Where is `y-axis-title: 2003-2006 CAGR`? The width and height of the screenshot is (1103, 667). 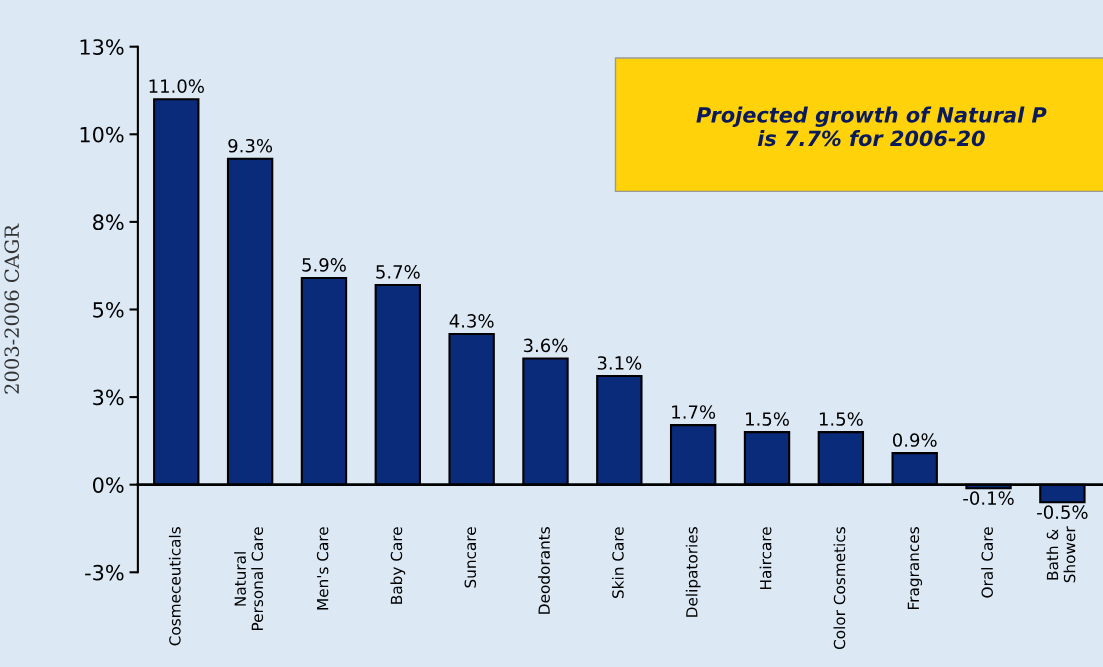 y-axis-title: 2003-2006 CAGR is located at coordinates (12, 308).